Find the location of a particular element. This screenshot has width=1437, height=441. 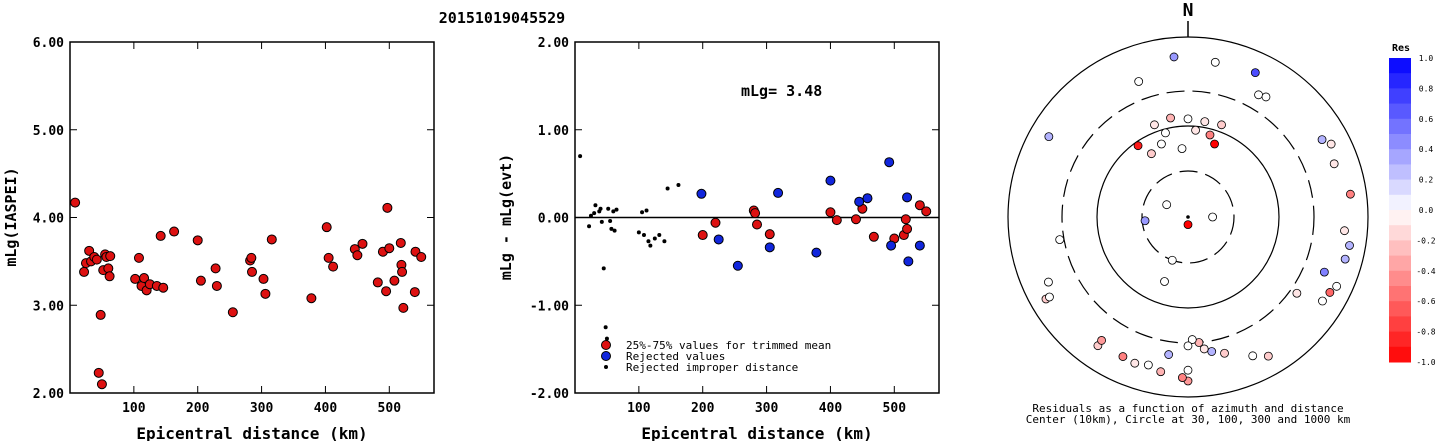

plot1-y-axis-label: mLg(IASPEI) is located at coordinates (11, 216).